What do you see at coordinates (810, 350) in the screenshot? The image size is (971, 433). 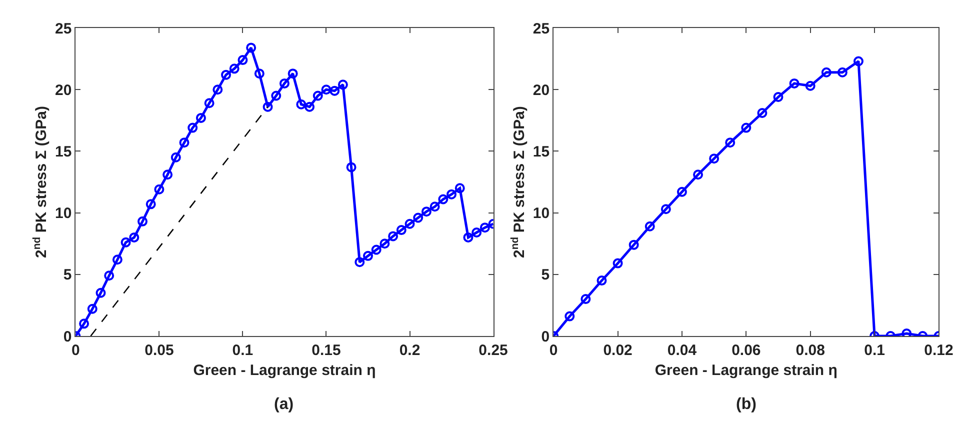 I see `x-tick-label: 0.08` at bounding box center [810, 350].